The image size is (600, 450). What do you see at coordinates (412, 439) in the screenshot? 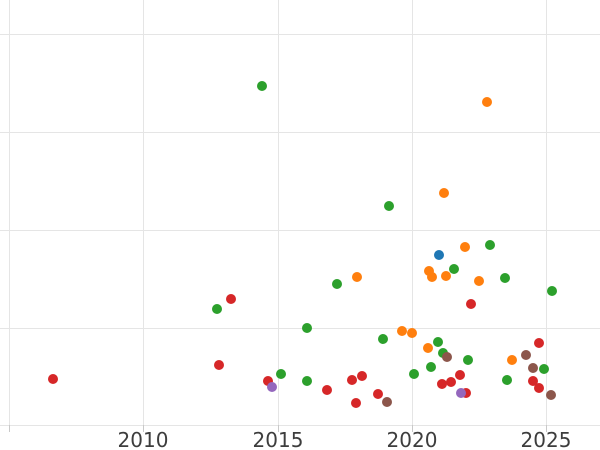
I see `x-axis-tick-label: 2020` at bounding box center [412, 439].